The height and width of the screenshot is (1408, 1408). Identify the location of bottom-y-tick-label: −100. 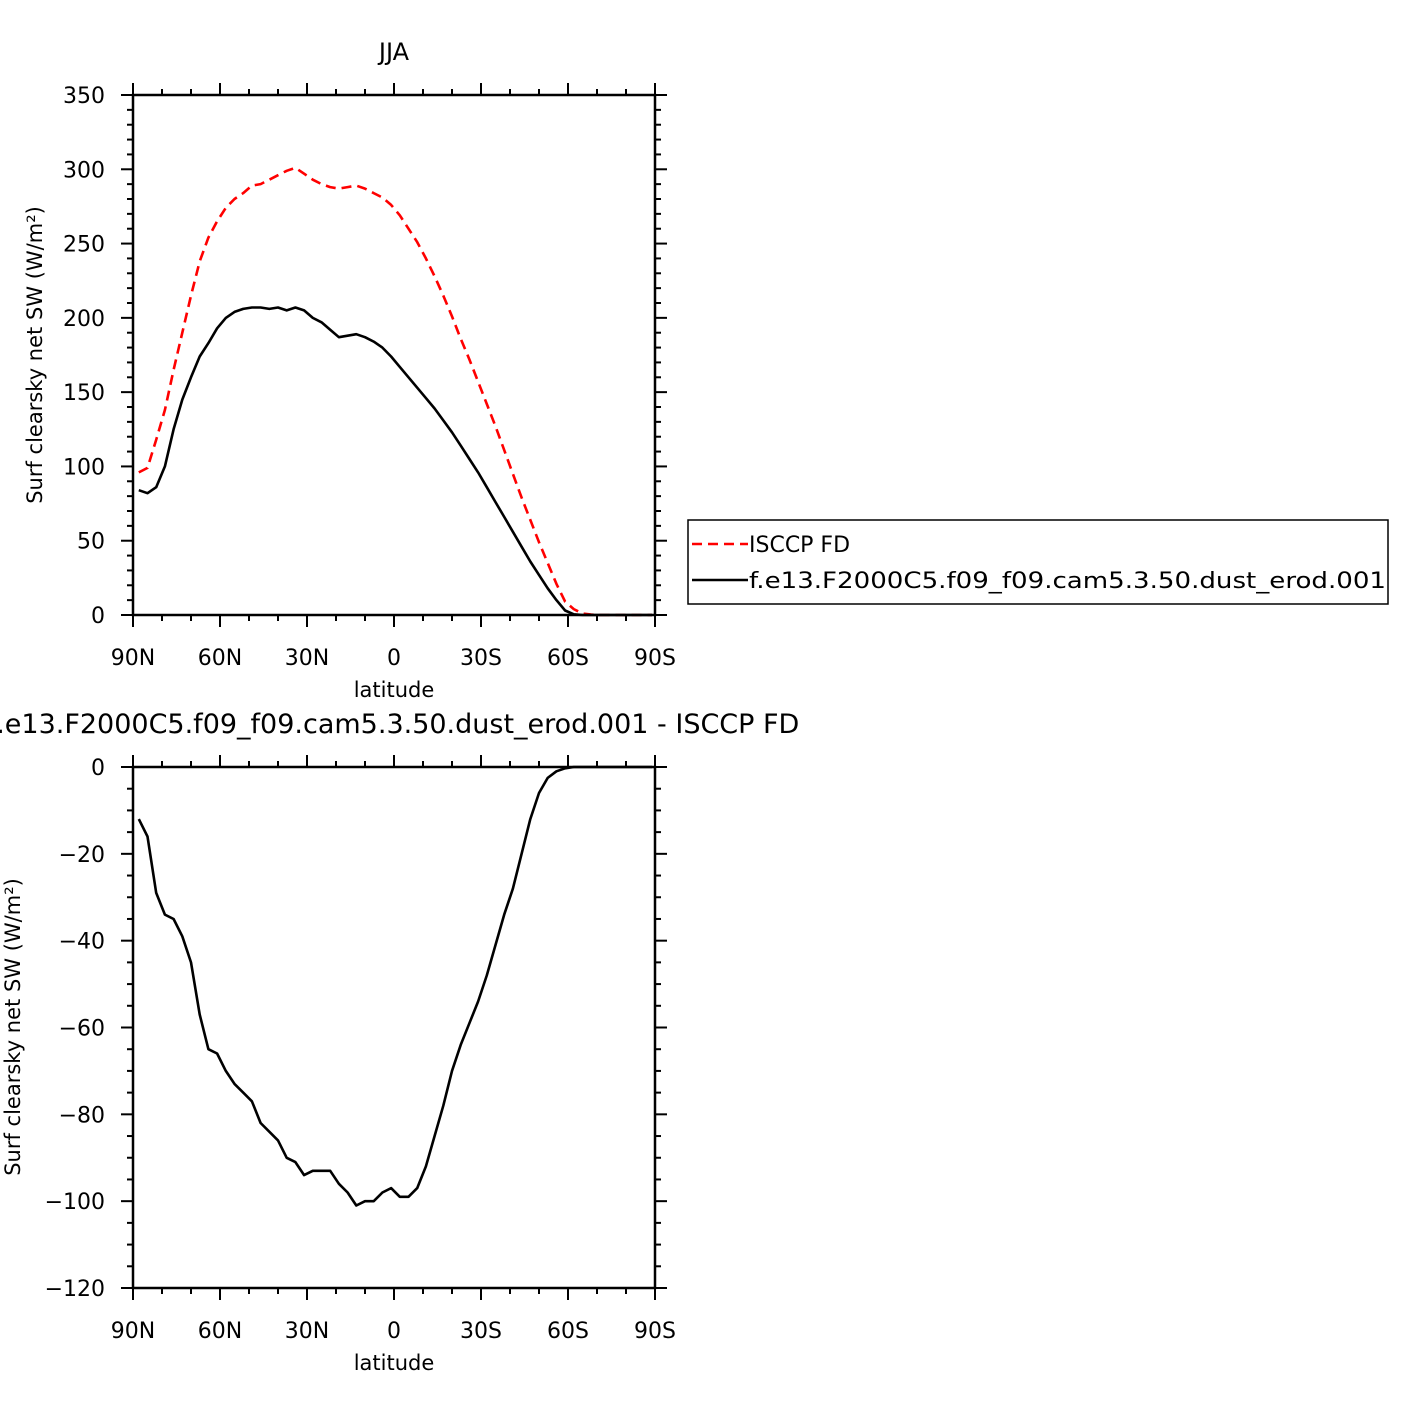
(75, 1202).